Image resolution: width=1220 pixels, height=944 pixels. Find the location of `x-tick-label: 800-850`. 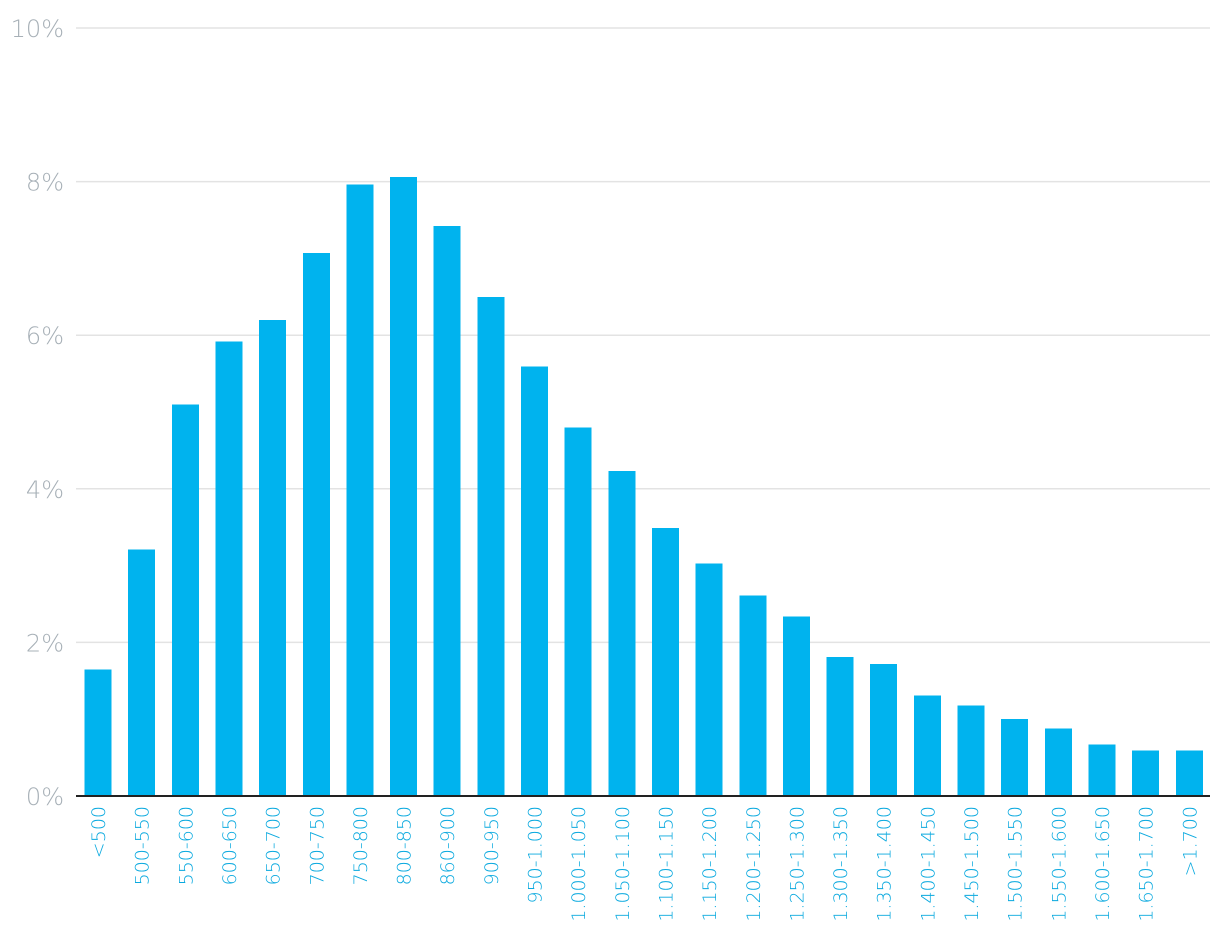

x-tick-label: 800-850 is located at coordinates (405, 845).